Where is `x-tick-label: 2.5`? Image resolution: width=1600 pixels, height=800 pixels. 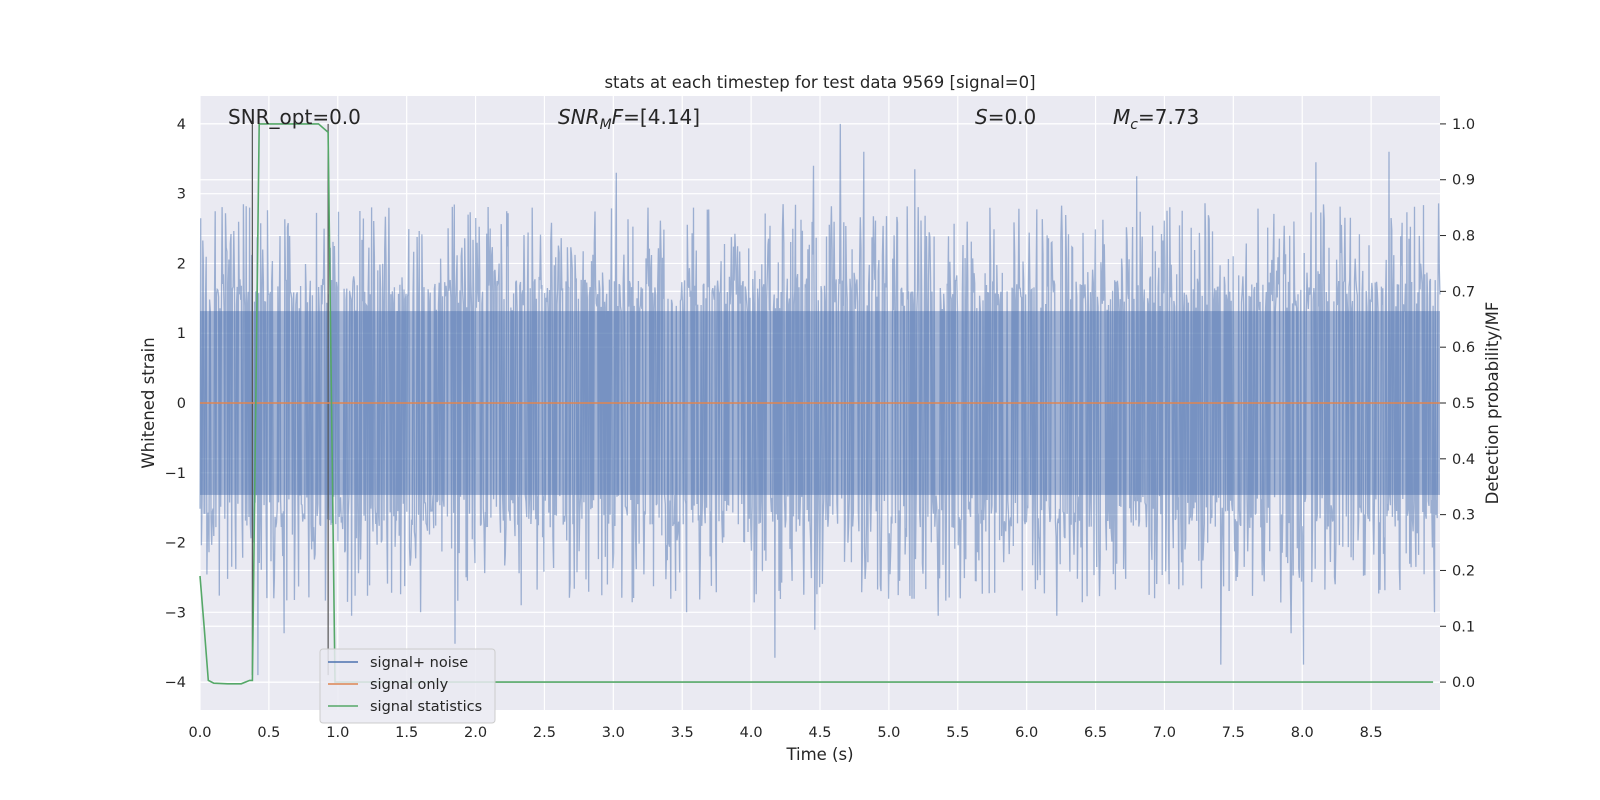 x-tick-label: 2.5 is located at coordinates (544, 733).